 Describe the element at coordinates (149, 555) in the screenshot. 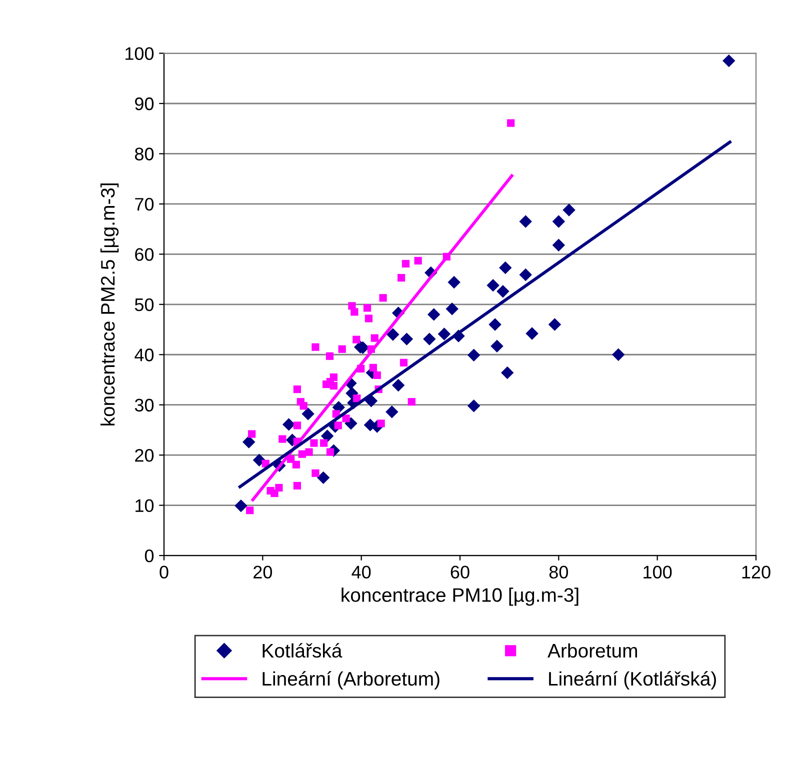

I see `y-tick-label: 0` at that location.